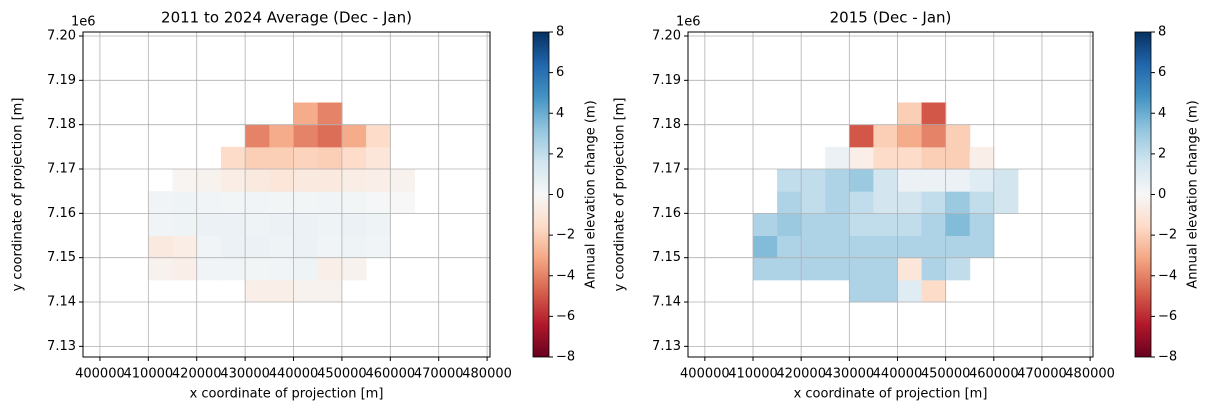 This screenshot has height=411, width=1210. Describe the element at coordinates (1162, 72) in the screenshot. I see `colorbar-tick-label: 6` at that location.